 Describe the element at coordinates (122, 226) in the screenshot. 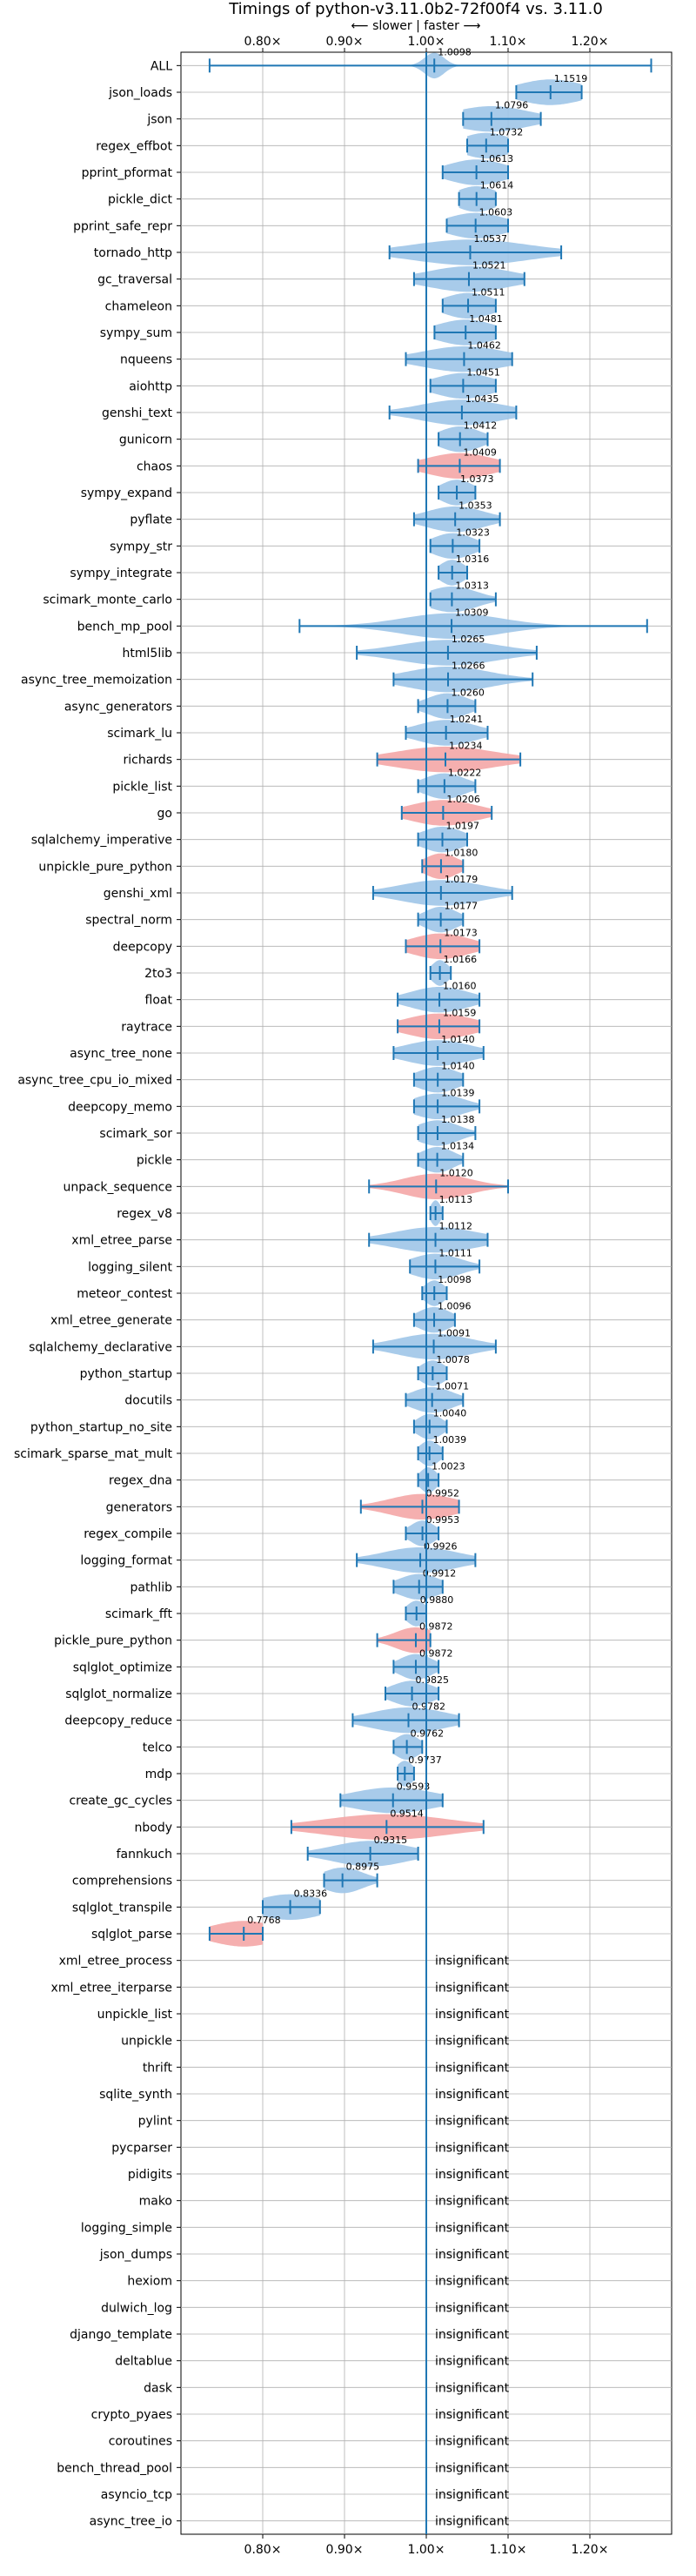

I see `benchmark-label: pprint_safe_repr` at that location.